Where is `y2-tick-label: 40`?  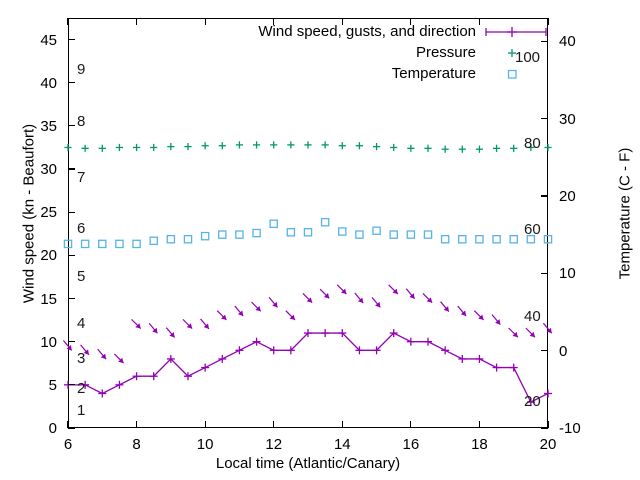
y2-tick-label: 40 is located at coordinates (567, 42).